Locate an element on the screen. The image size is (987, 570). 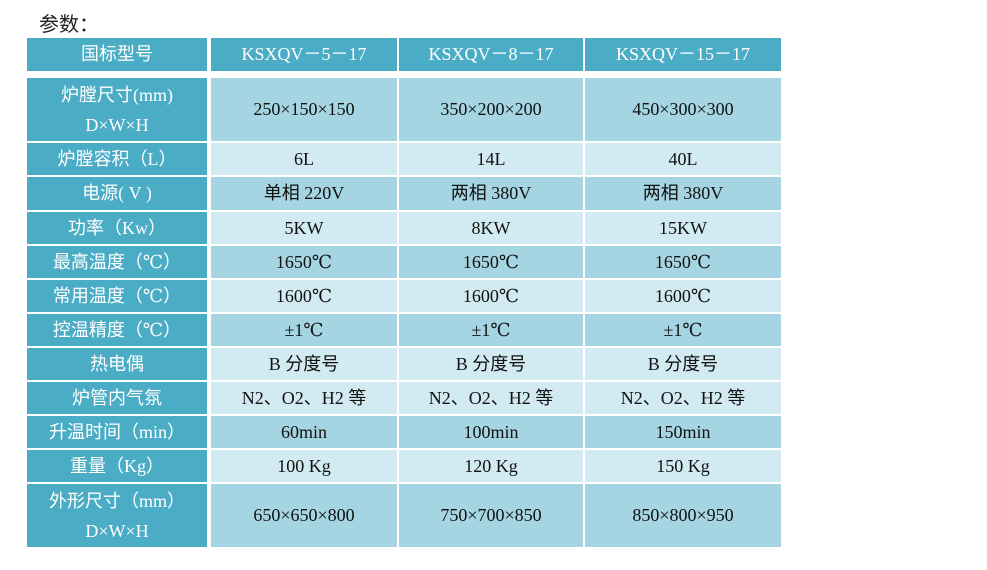
table-cell: 250×150×150 is located at coordinates (304, 109).